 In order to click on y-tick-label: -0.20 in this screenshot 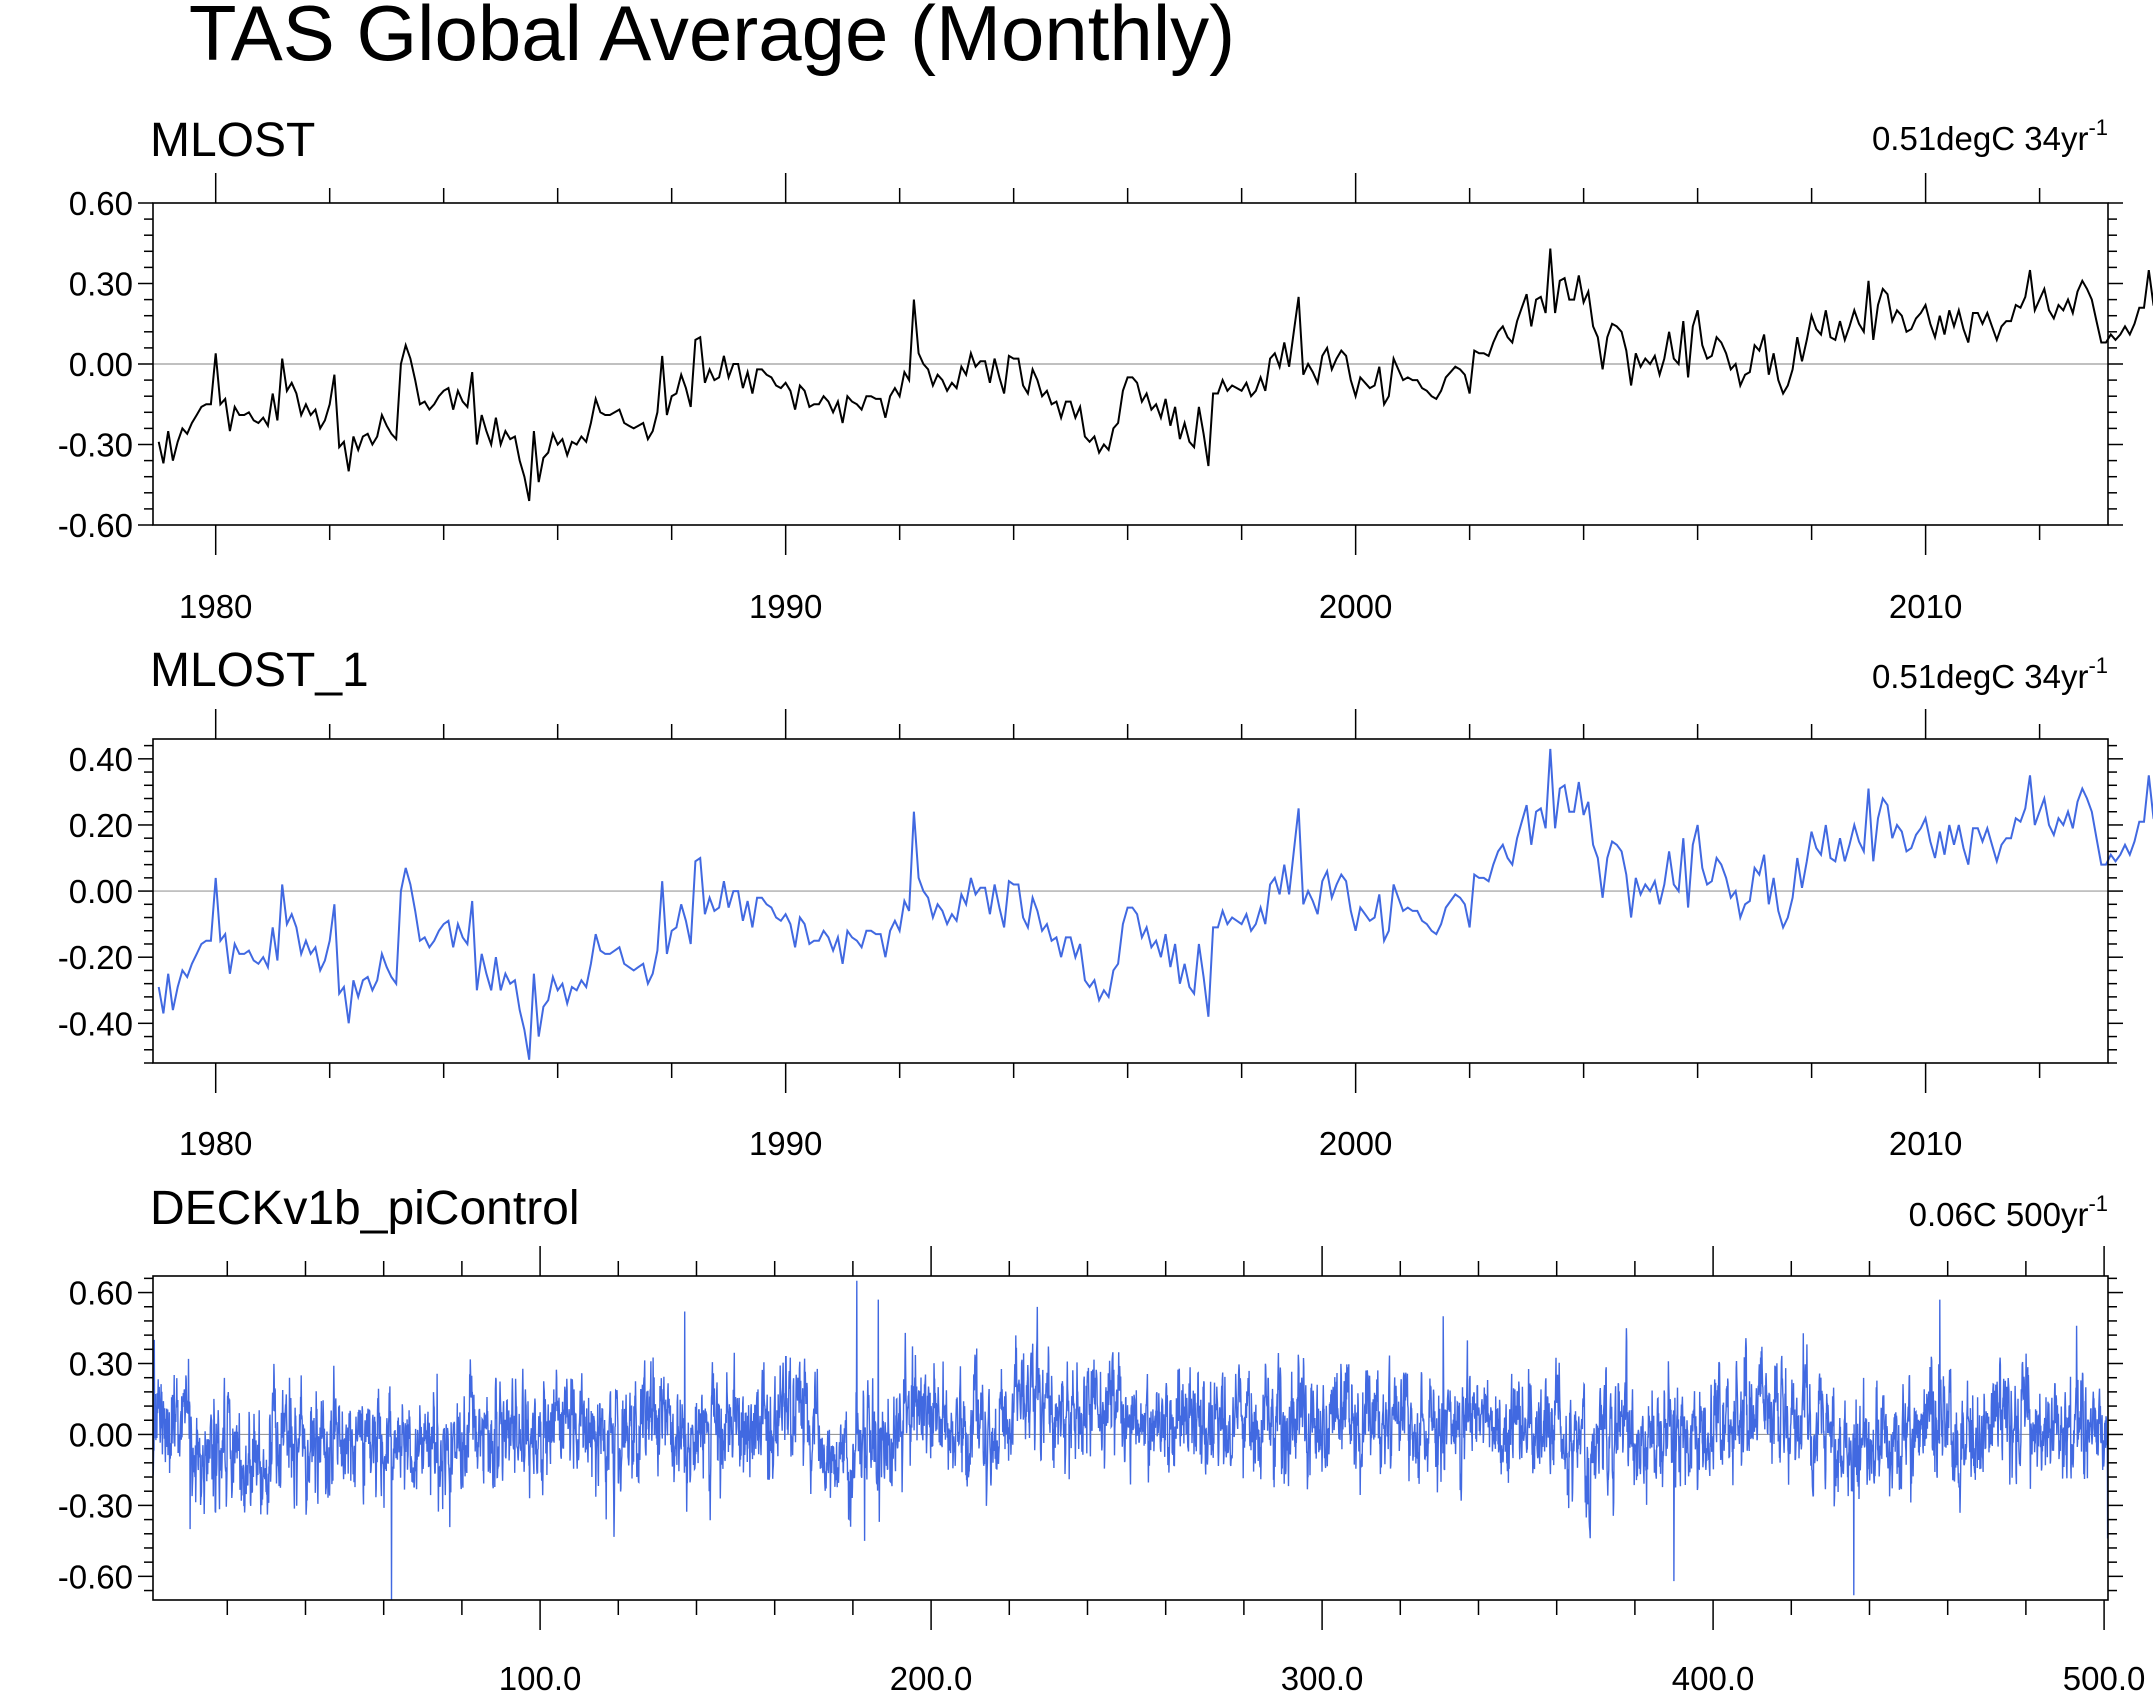, I will do `click(95, 957)`.